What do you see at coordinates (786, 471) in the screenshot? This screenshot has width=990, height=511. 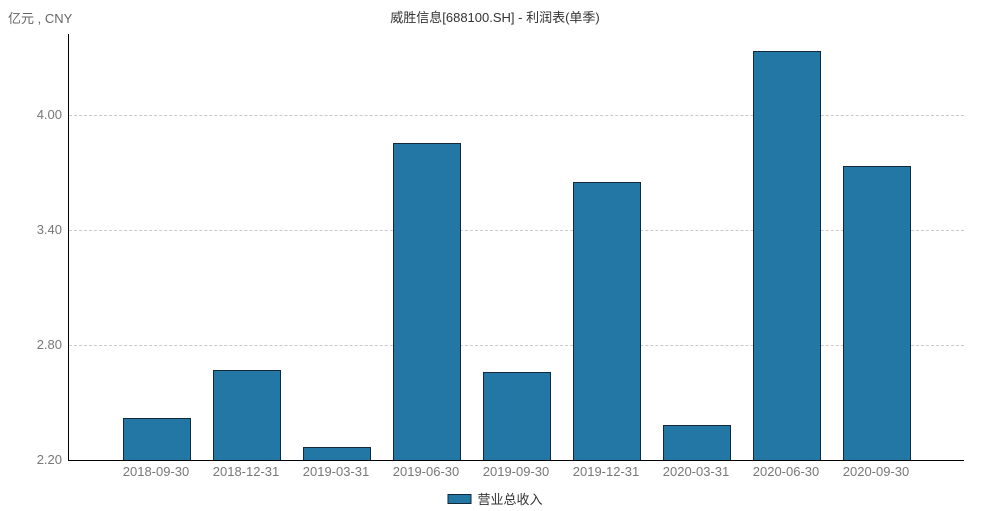 I see `x-axis-tick-label: 2020-06-30` at bounding box center [786, 471].